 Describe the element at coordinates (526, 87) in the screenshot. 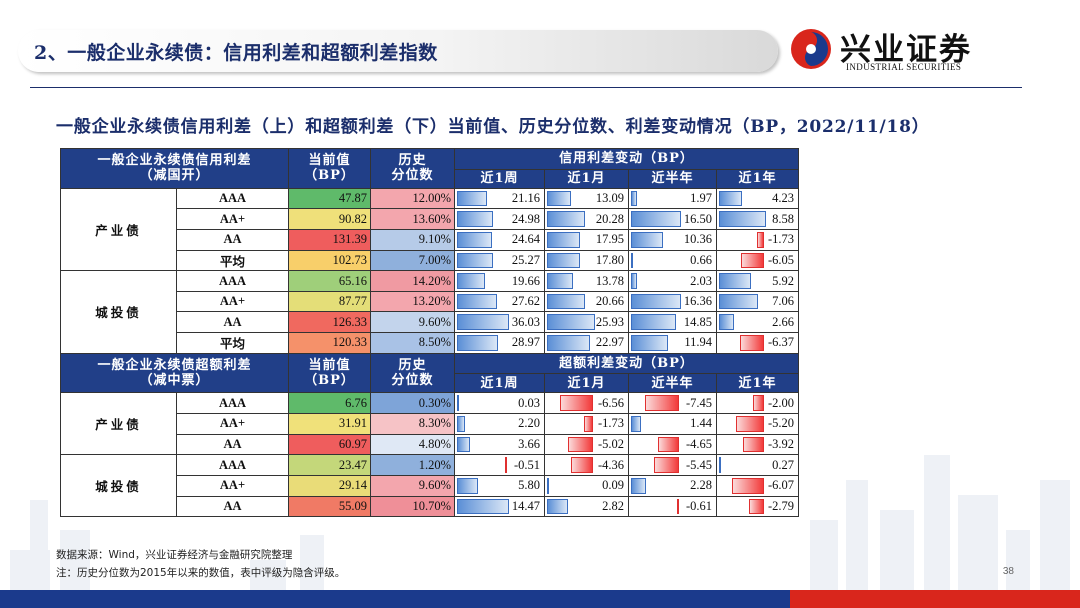

I see `header-divider` at that location.